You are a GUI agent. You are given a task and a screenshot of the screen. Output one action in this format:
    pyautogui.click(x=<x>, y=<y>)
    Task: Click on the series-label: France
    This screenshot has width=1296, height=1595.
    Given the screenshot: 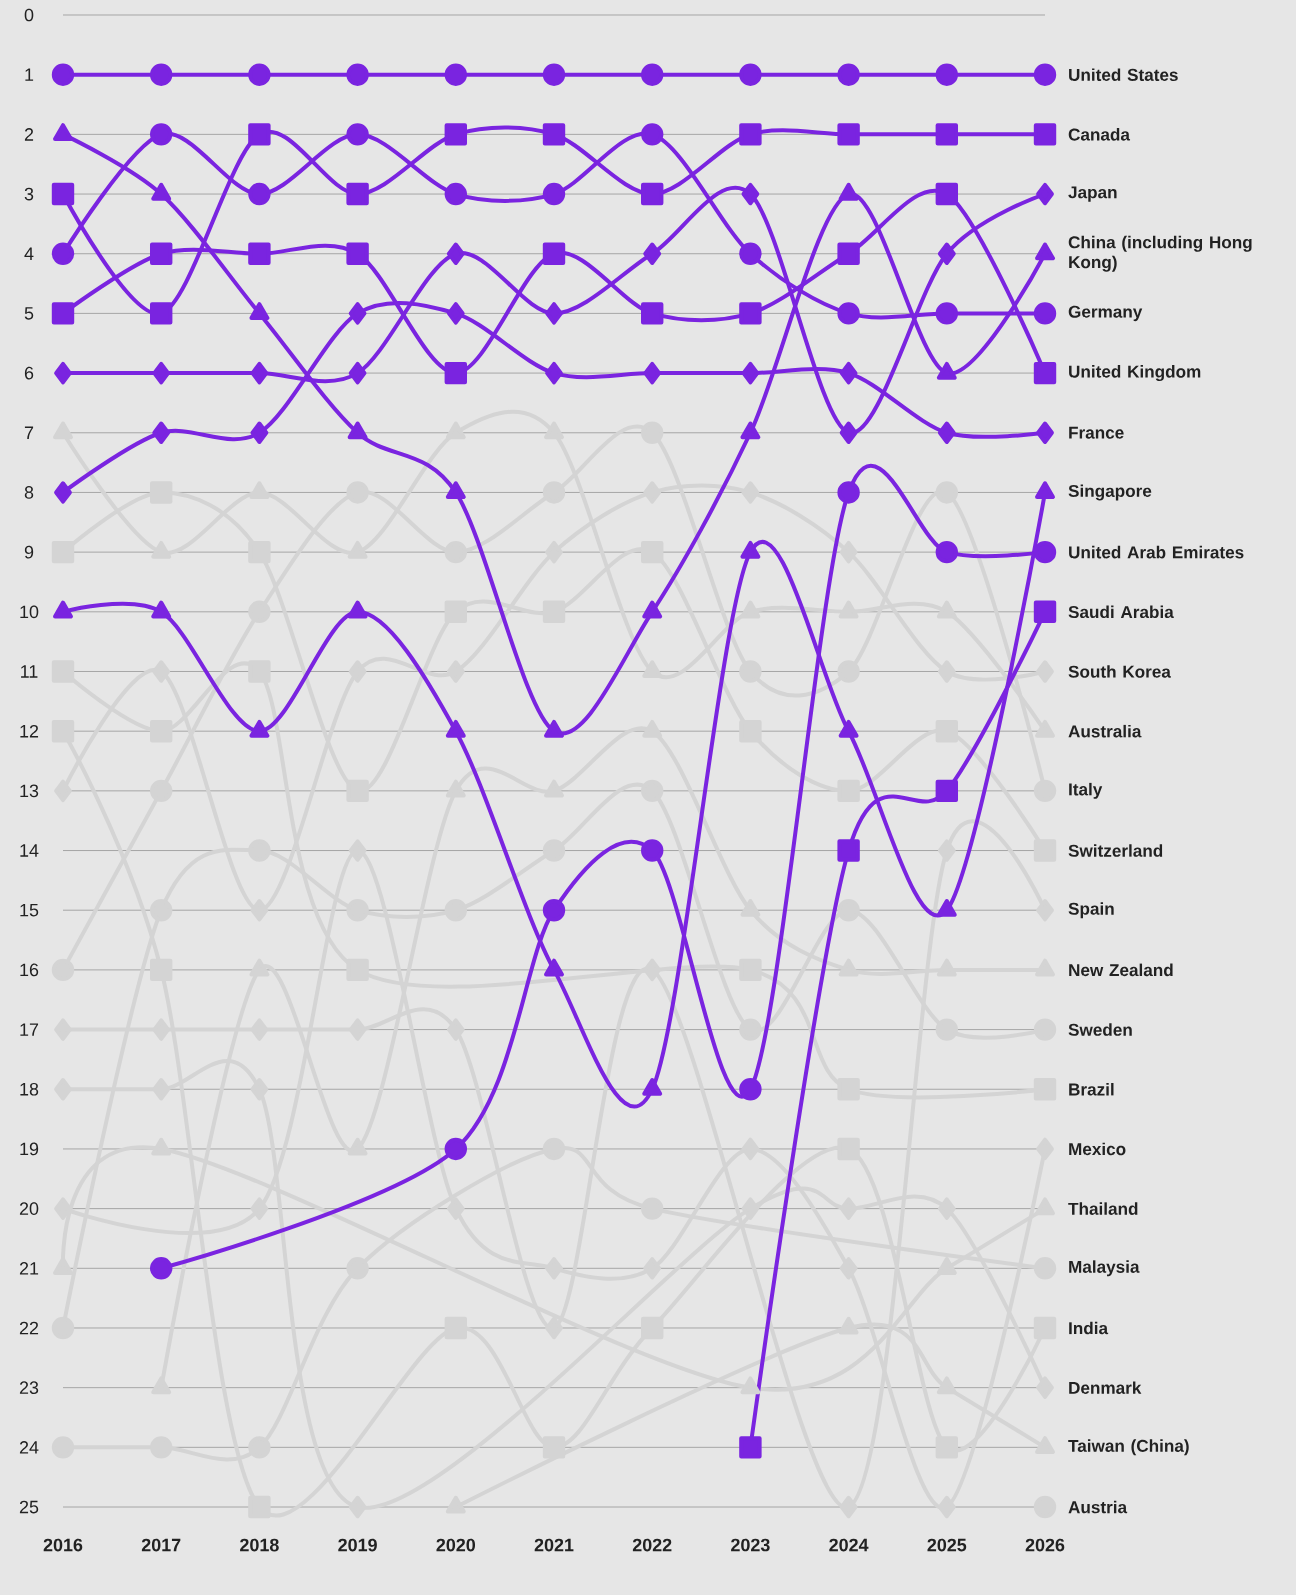 What is the action you would take?
    pyautogui.click(x=1096, y=432)
    